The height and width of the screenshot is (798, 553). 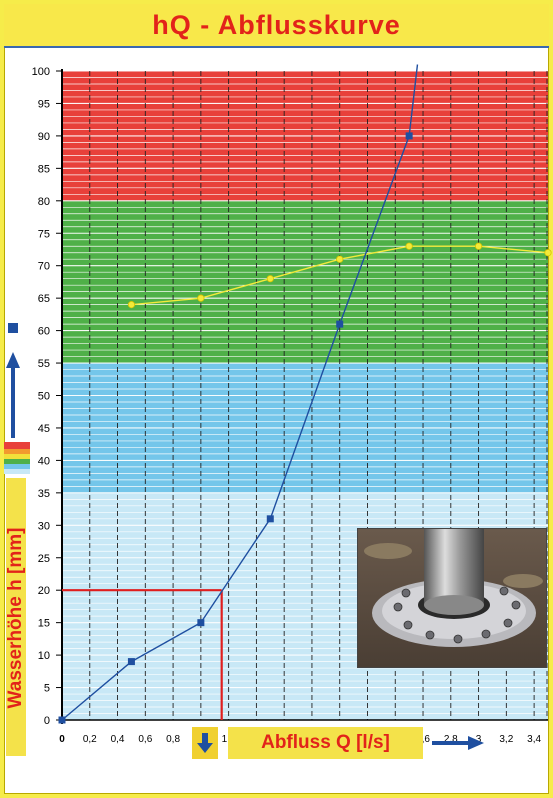 I want to click on y-tick-label: 35, so click(x=44, y=494).